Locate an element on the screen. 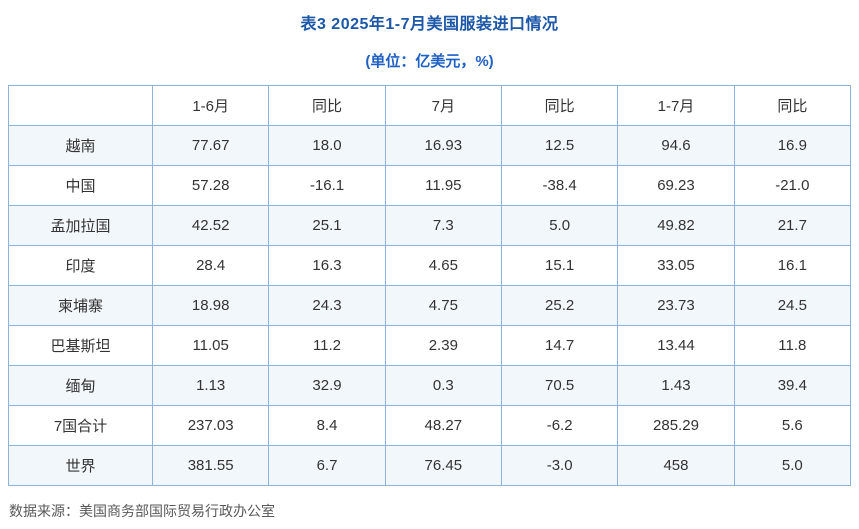 The image size is (859, 529). table-row: 孟加拉国 42.52 25.1 7.3 5.0 49.82 21.7 is located at coordinates (430, 225).